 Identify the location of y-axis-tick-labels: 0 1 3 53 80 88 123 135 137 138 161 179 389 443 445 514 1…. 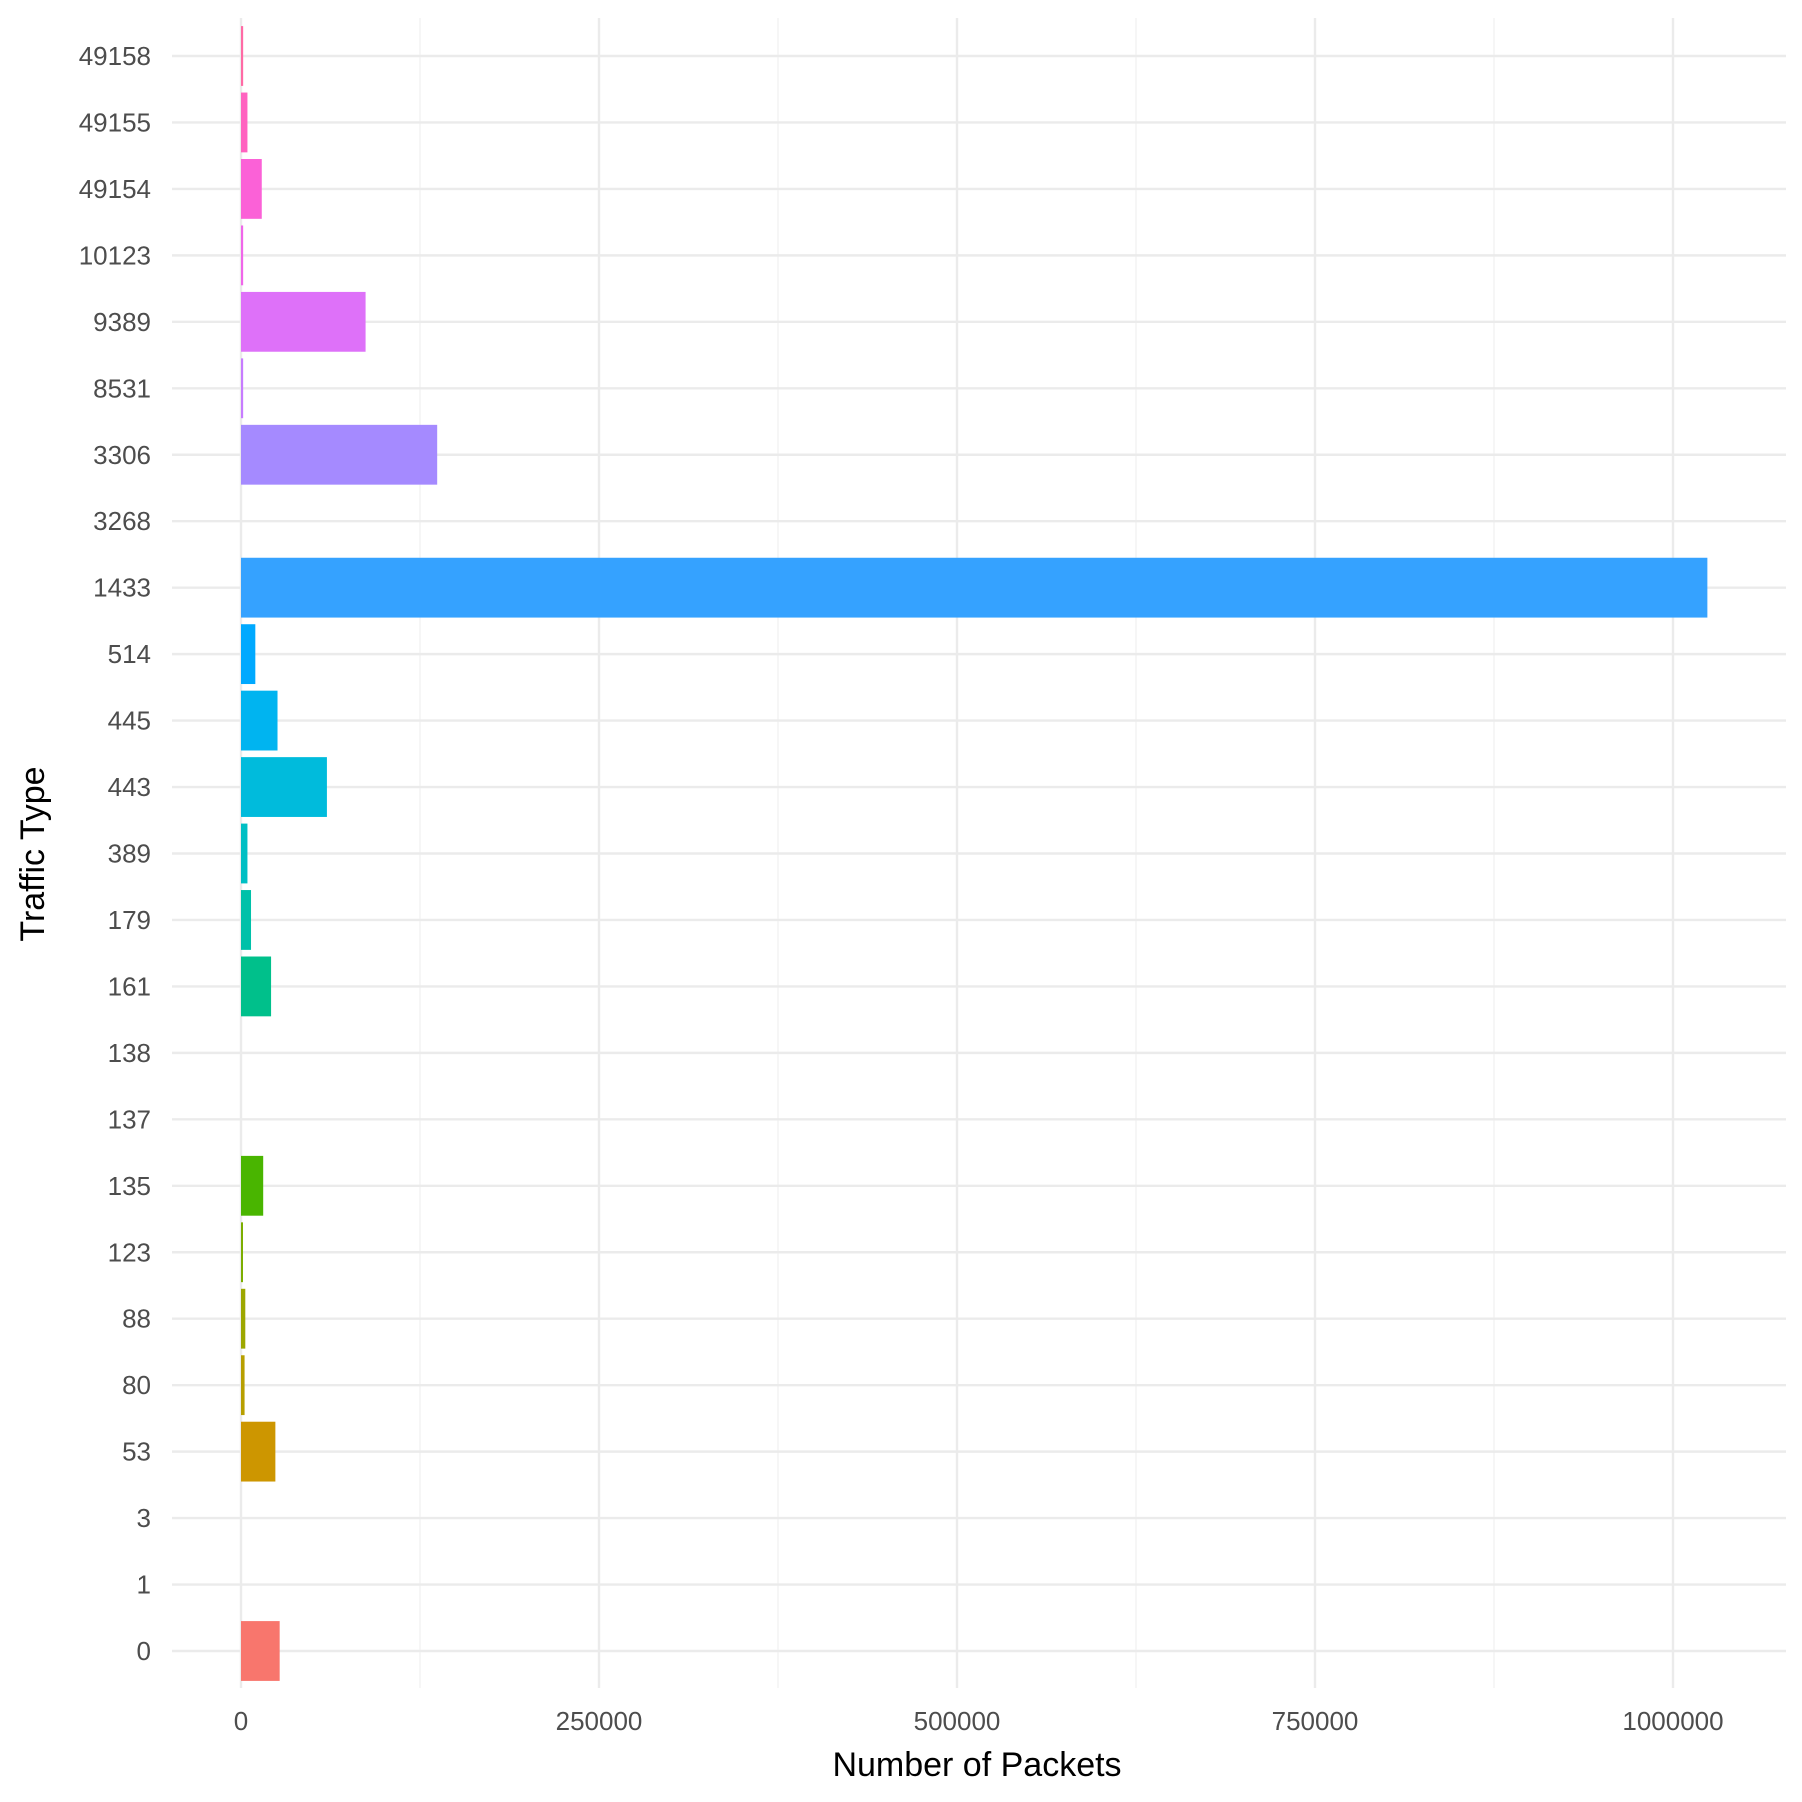
(115, 853).